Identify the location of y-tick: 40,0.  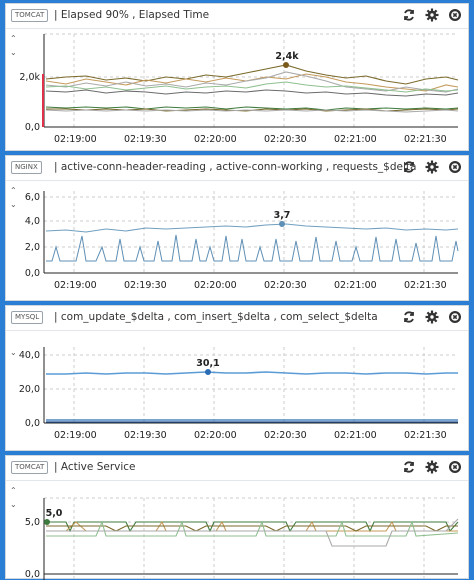
(29, 355).